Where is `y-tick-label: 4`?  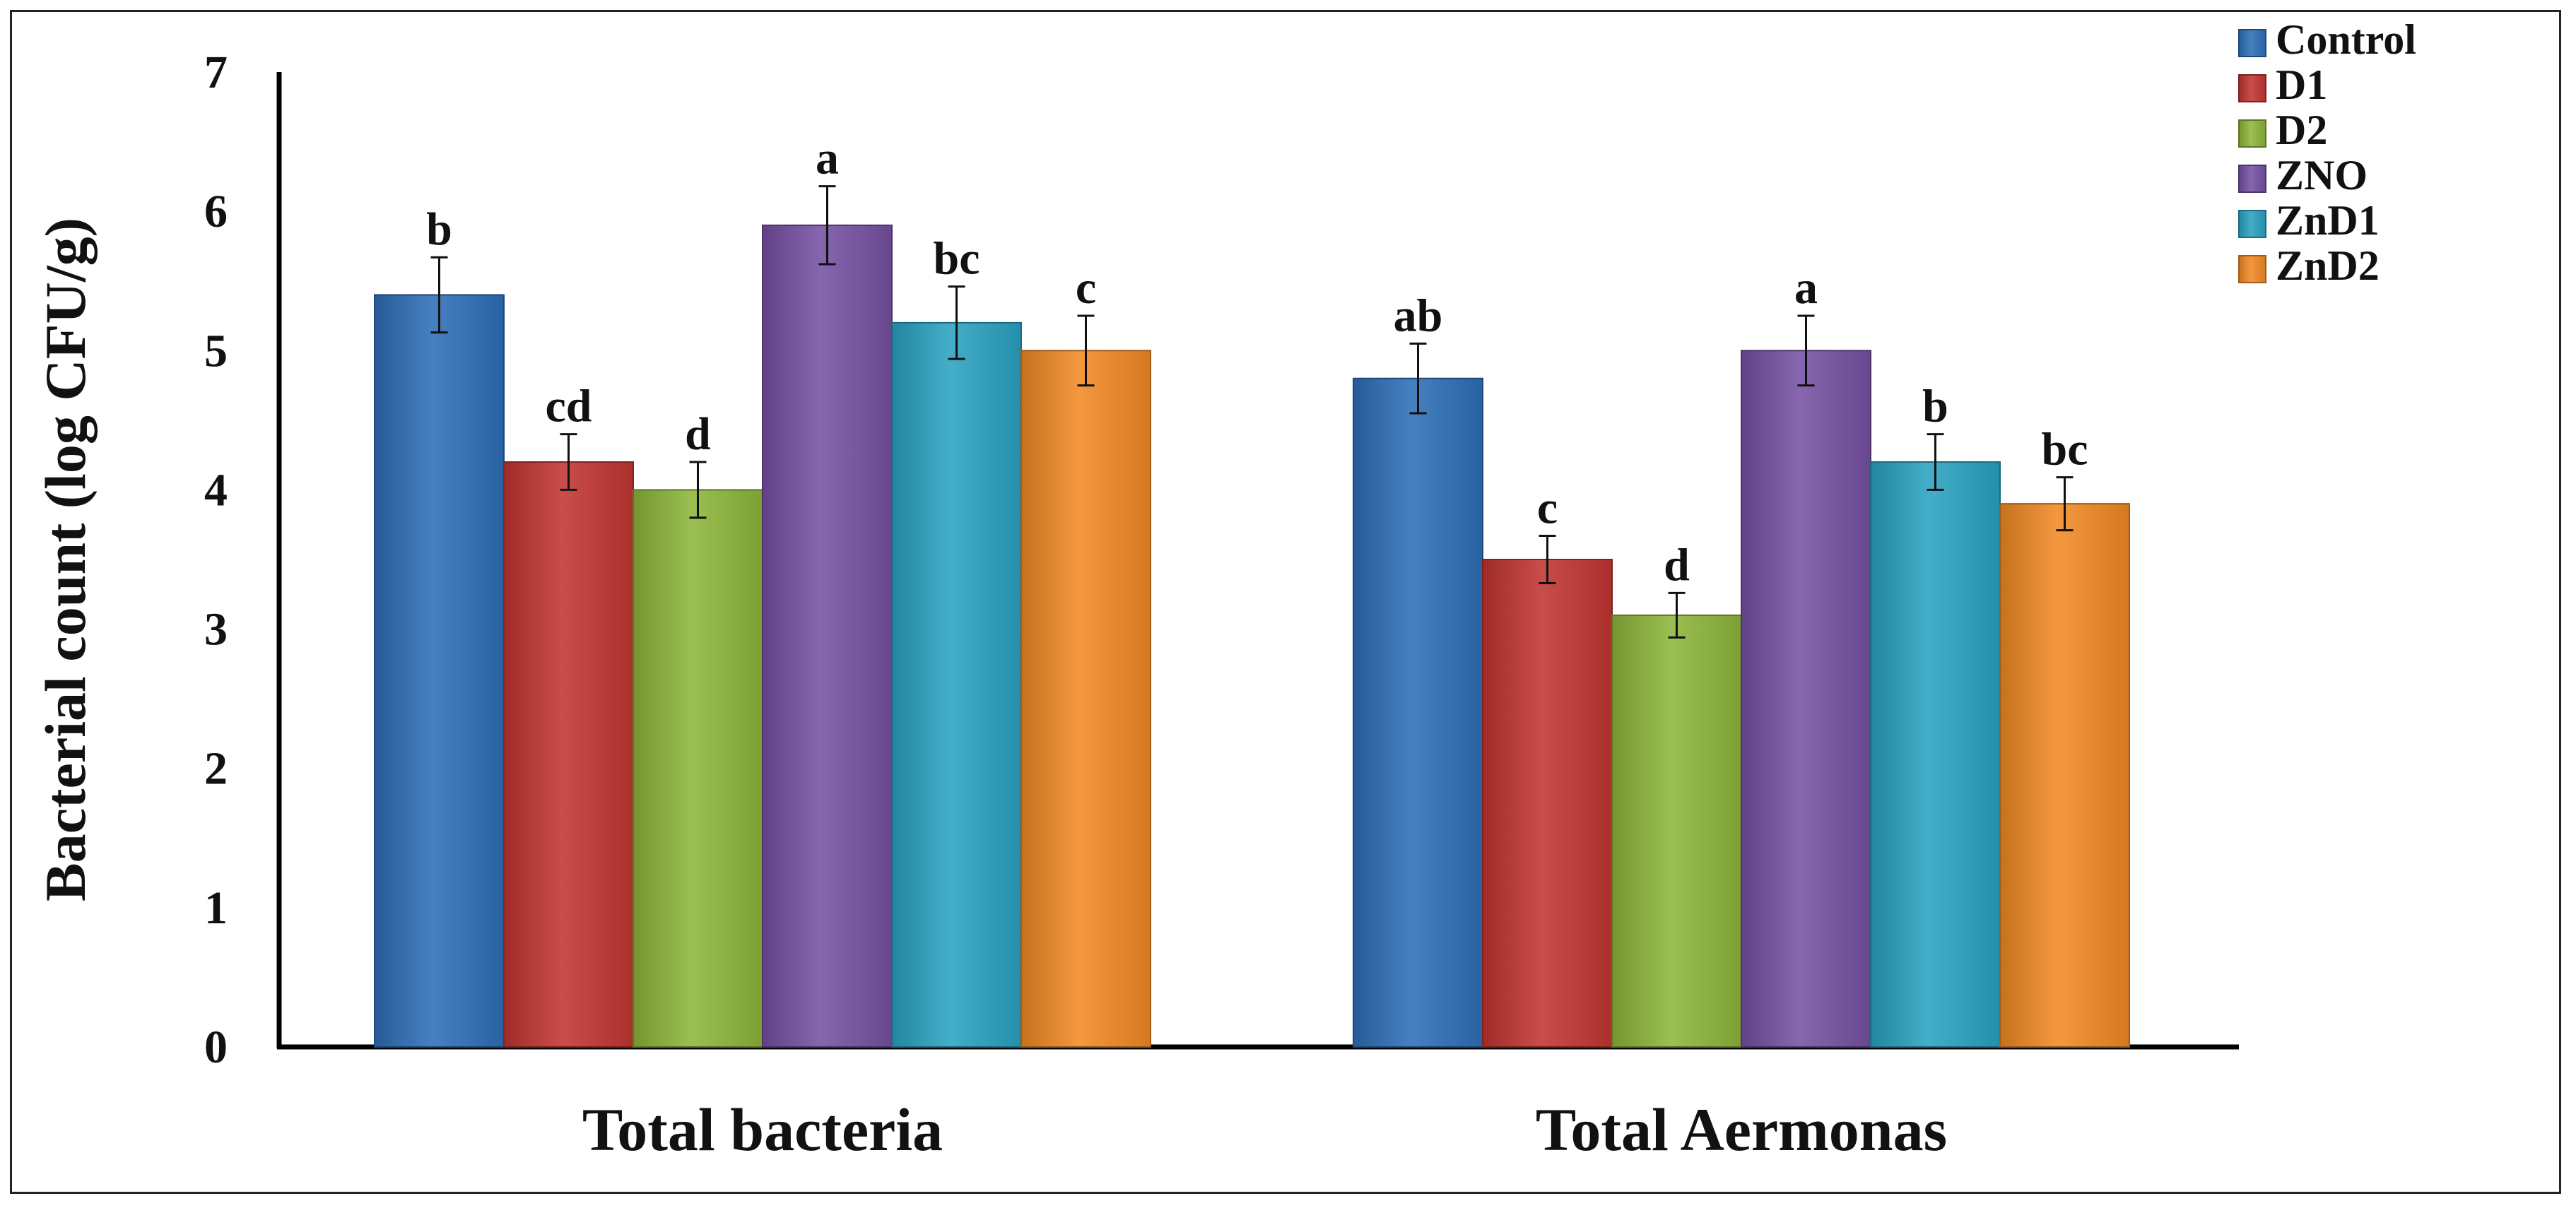 y-tick-label: 4 is located at coordinates (216, 490).